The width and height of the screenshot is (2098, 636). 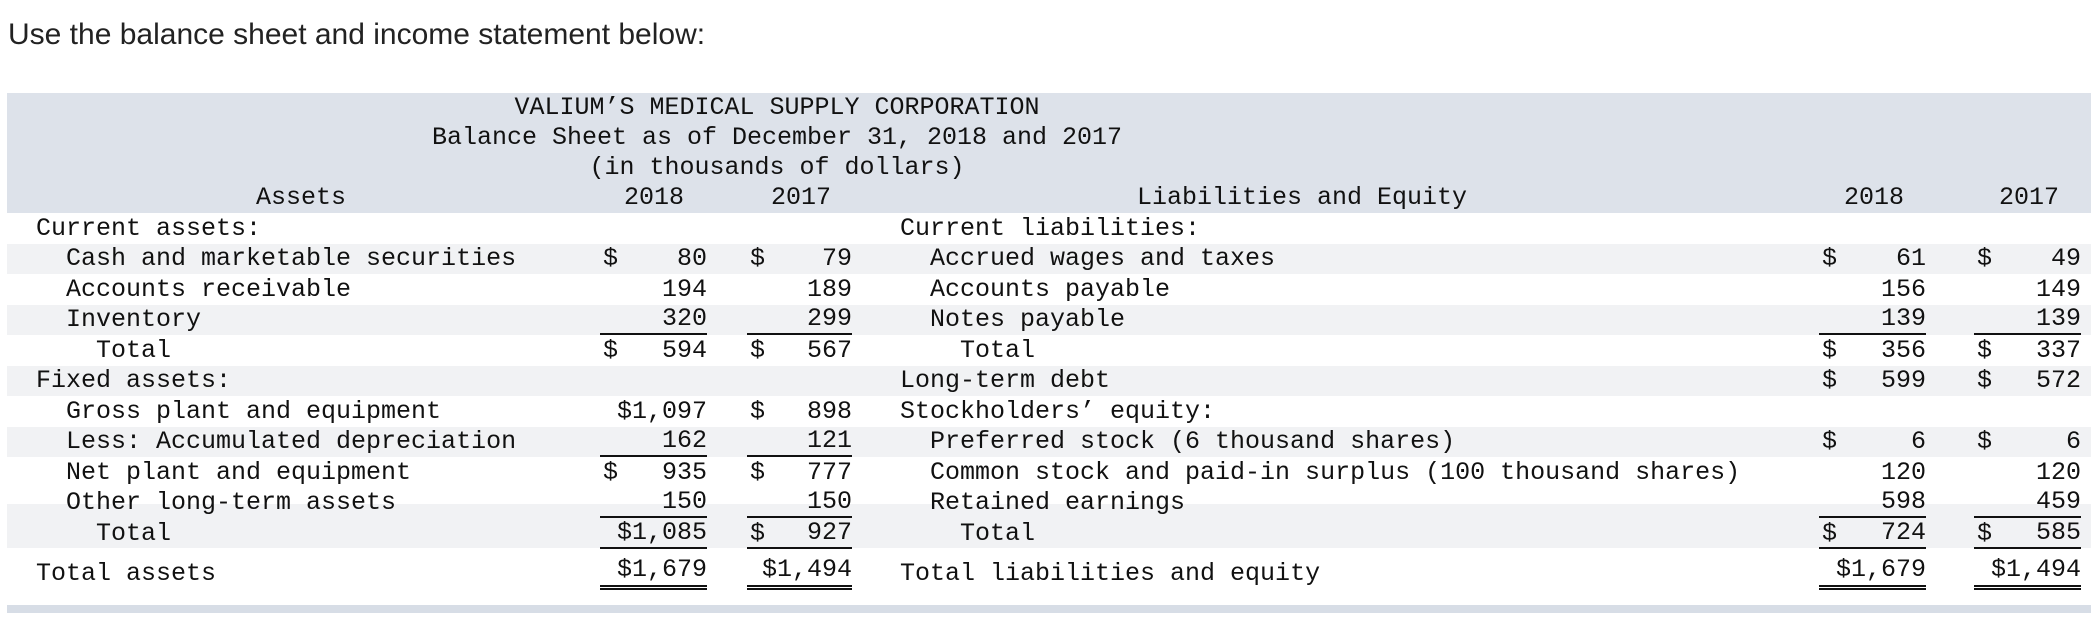 I want to click on accrued-wages-label: Accrued wages and taxes, so click(x=1103, y=258).